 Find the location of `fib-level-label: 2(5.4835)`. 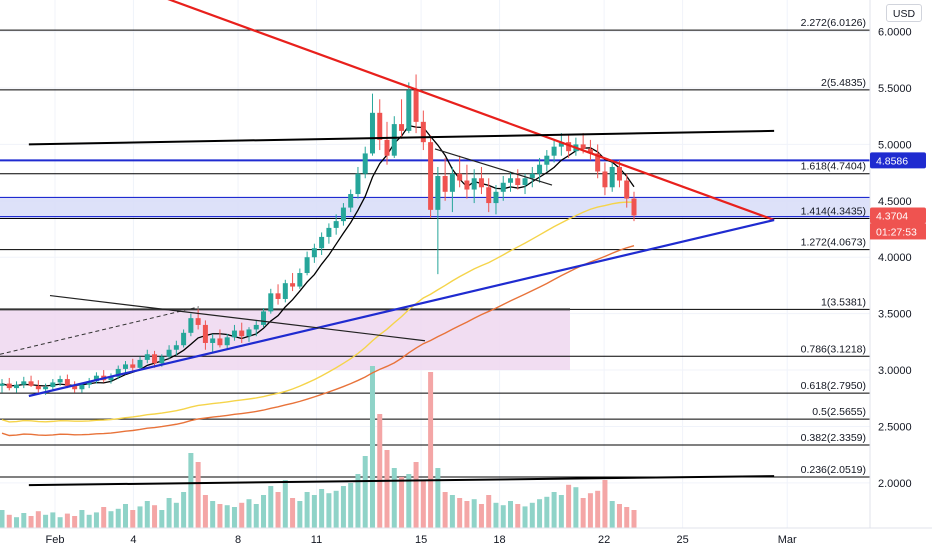

fib-level-label: 2(5.4835) is located at coordinates (843, 83).